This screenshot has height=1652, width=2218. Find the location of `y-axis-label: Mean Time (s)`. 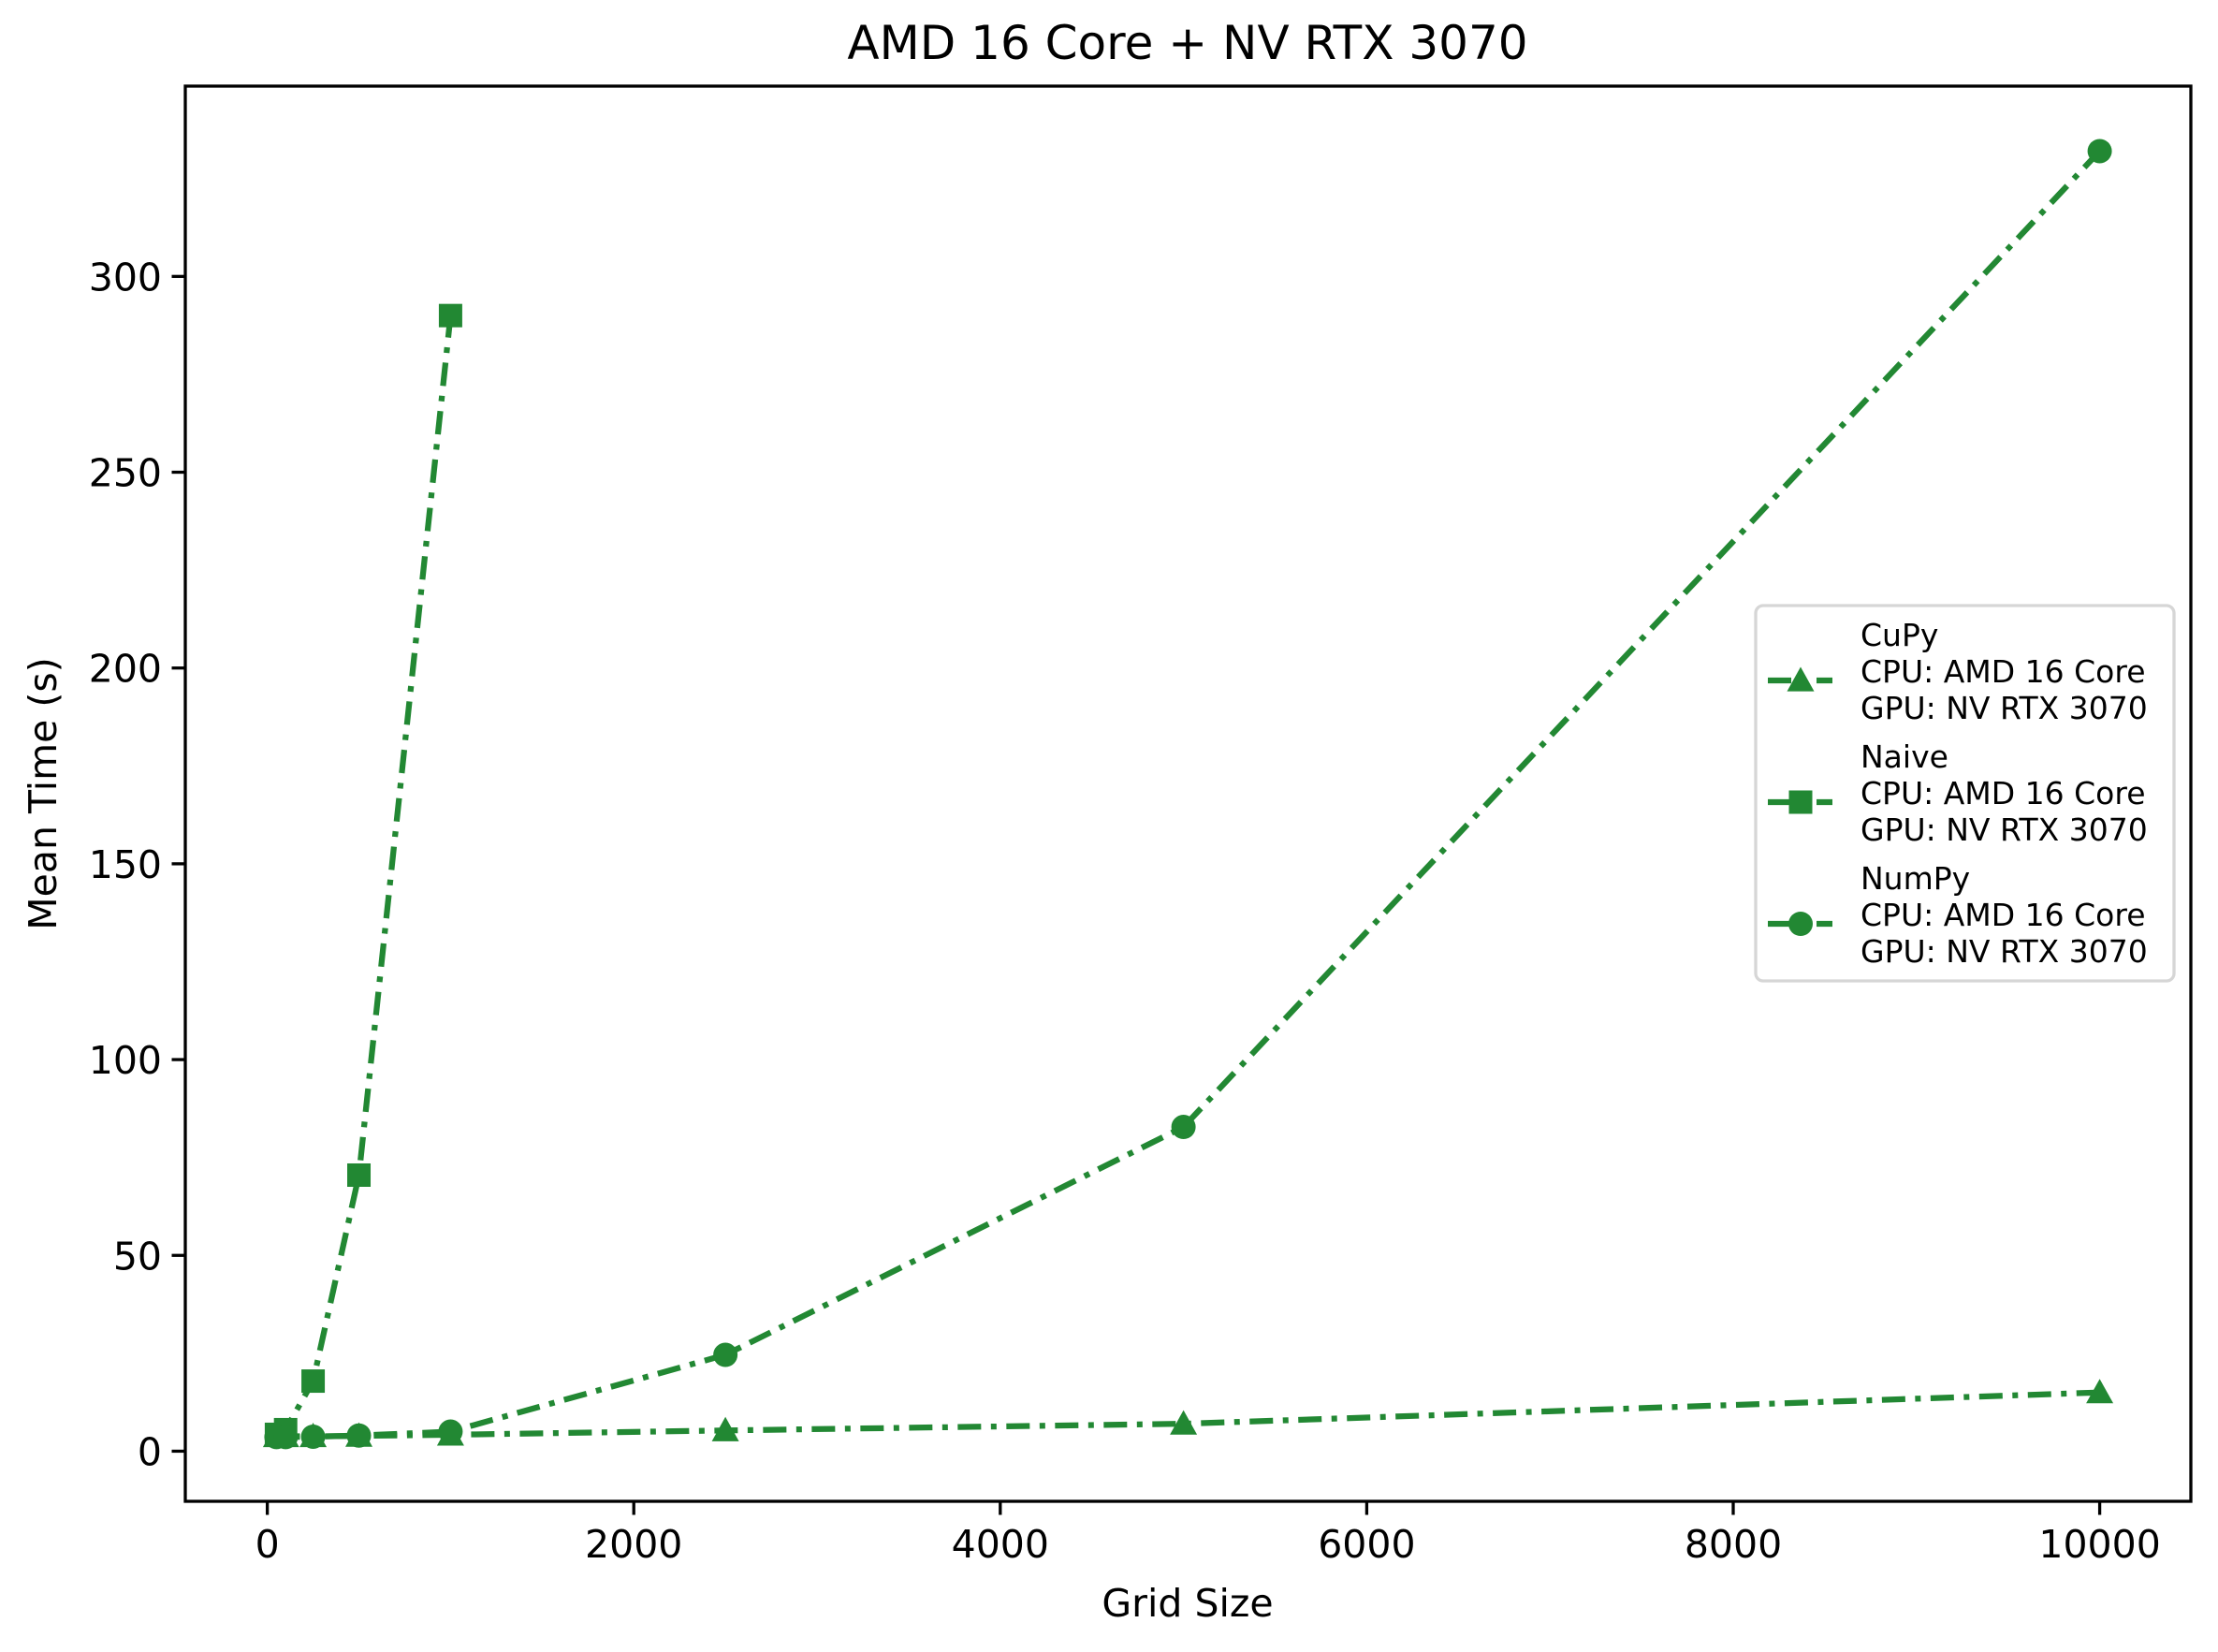

y-axis-label: Mean Time (s) is located at coordinates (44, 793).